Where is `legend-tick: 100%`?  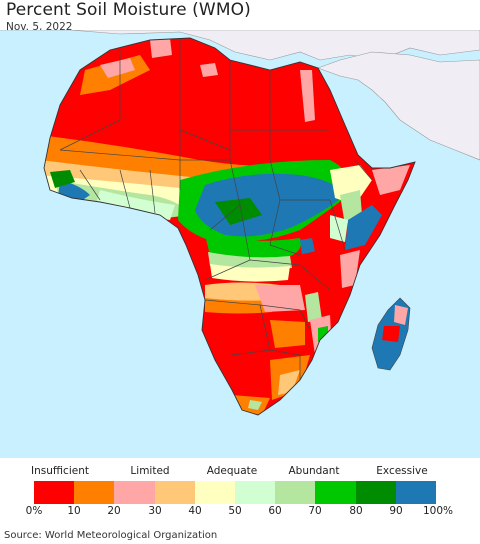
legend-tick: 100% is located at coordinates (438, 511).